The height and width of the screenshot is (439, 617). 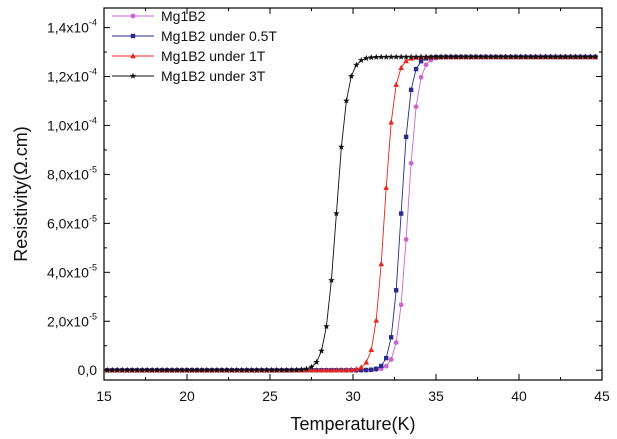 I want to click on x-tick-label: 20, so click(x=187, y=396).